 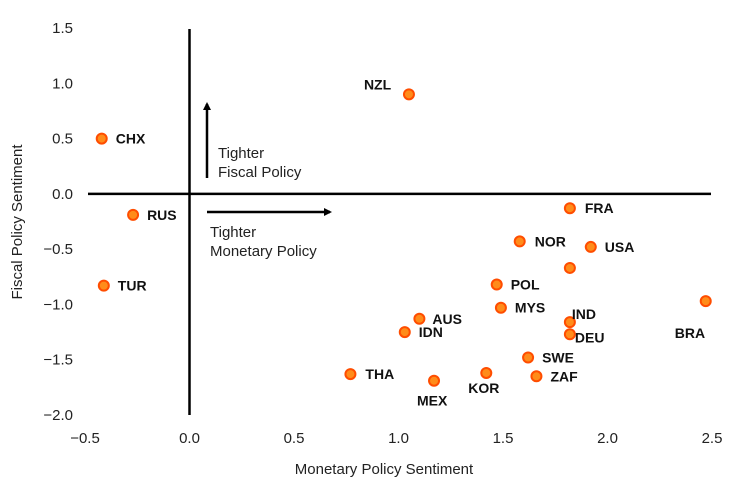 What do you see at coordinates (584, 314) in the screenshot?
I see `point-label-ind: IND` at bounding box center [584, 314].